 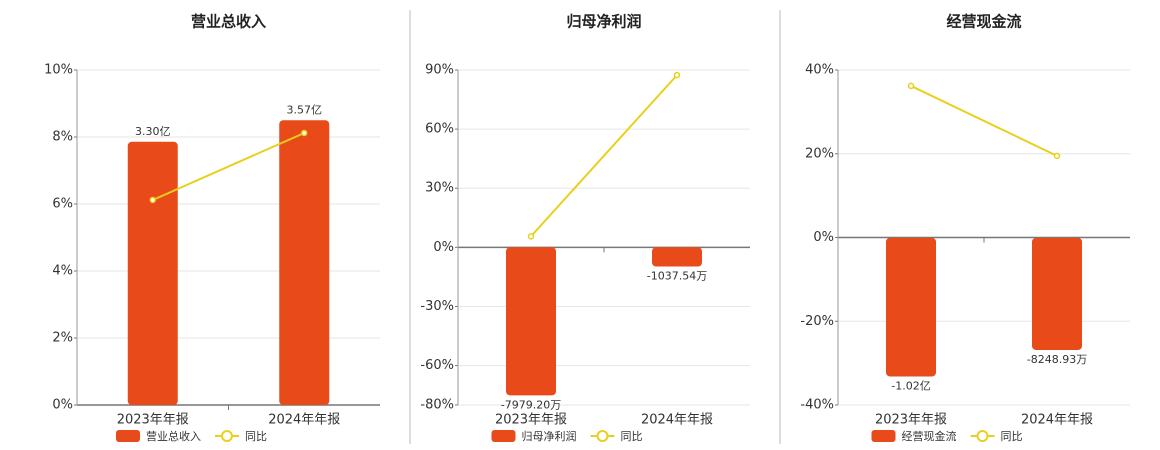 I want to click on chart-title: 营业总收入, so click(x=228, y=22).